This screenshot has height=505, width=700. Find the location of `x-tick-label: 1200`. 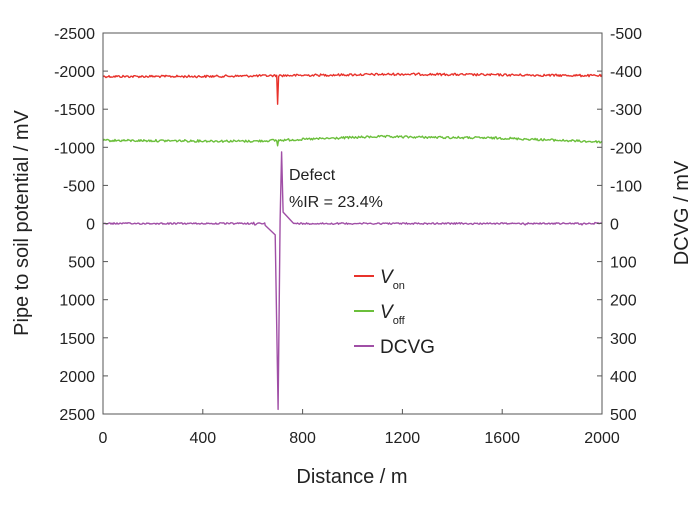

x-tick-label: 1200 is located at coordinates (403, 438).